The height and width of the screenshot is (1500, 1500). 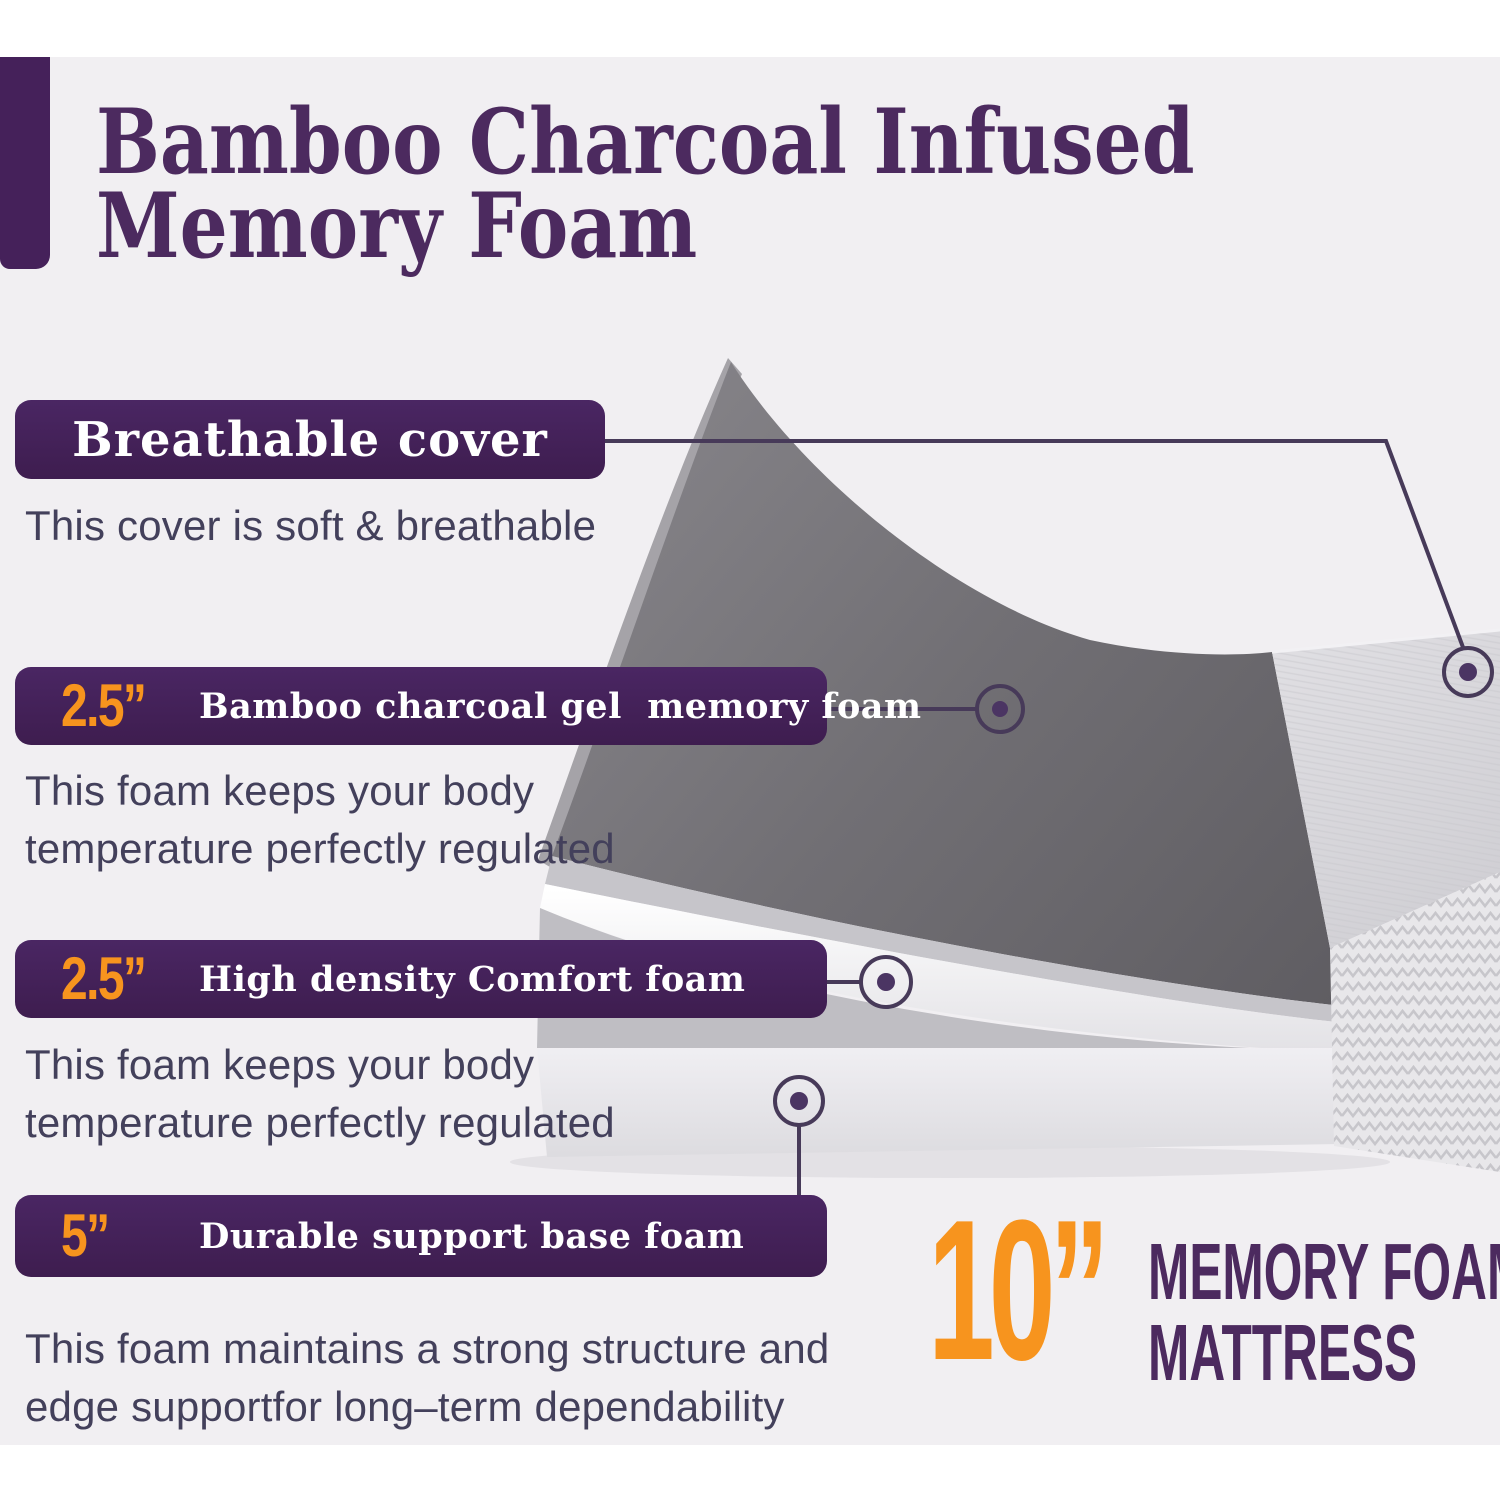 I want to click on badge-text-line2: MATTRESS, so click(x=1283, y=1352).